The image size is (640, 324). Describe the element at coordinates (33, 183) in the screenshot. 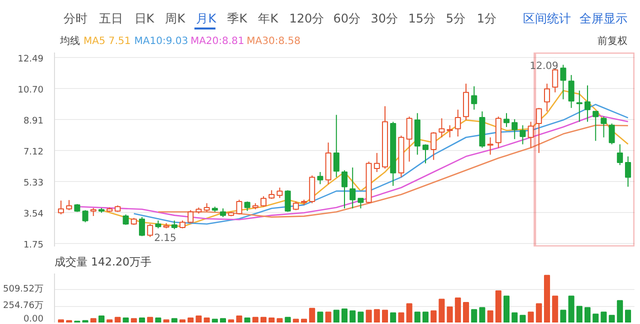

I see `y-tick-label: 5.33` at that location.